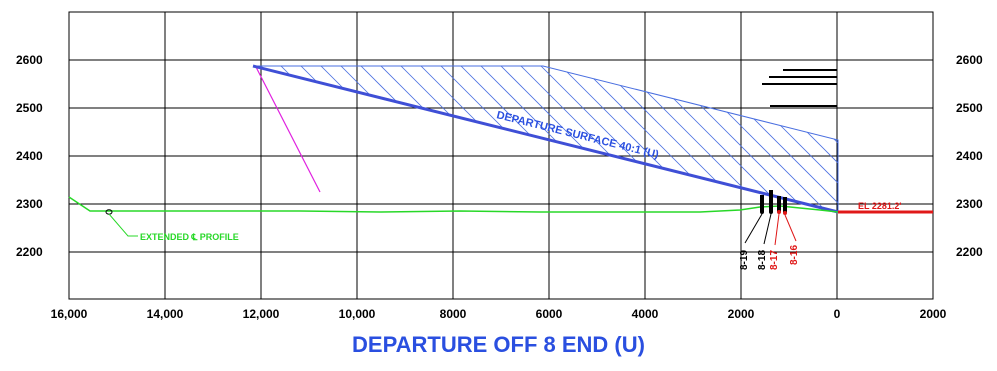  I want to click on y-tick-left: 2200, so click(29, 252).